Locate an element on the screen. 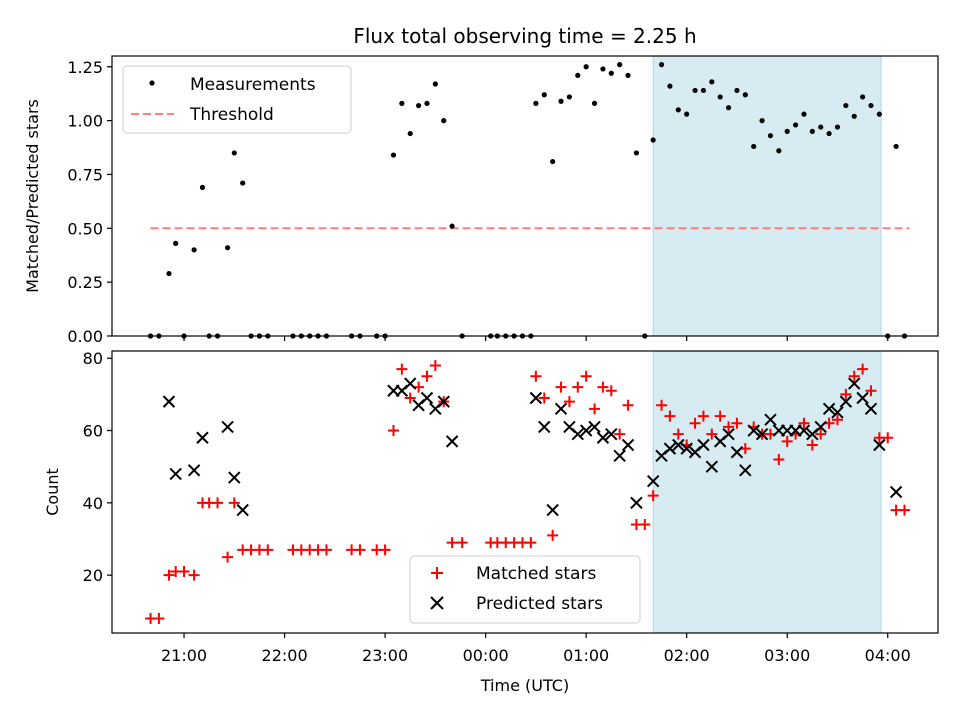 This screenshot has width=960, height=724. matched-legend-label: Matched stars is located at coordinates (536, 574).